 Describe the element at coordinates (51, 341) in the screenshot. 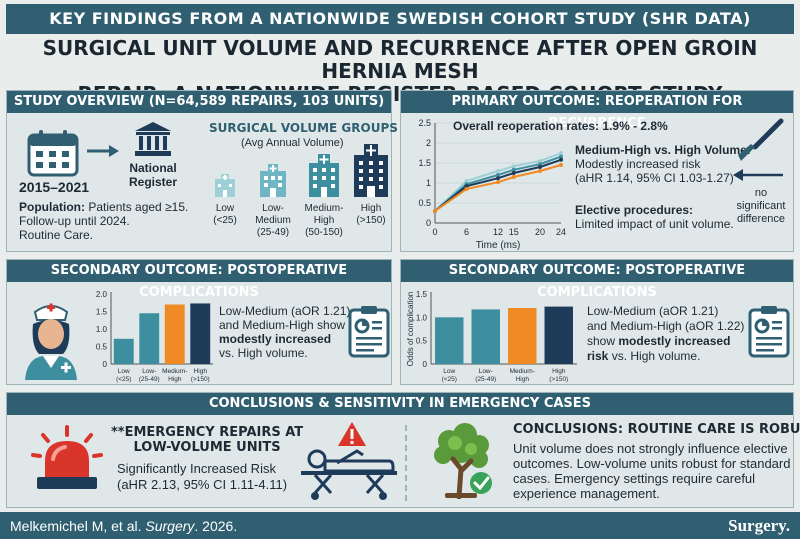

I see `nurse-icon` at that location.